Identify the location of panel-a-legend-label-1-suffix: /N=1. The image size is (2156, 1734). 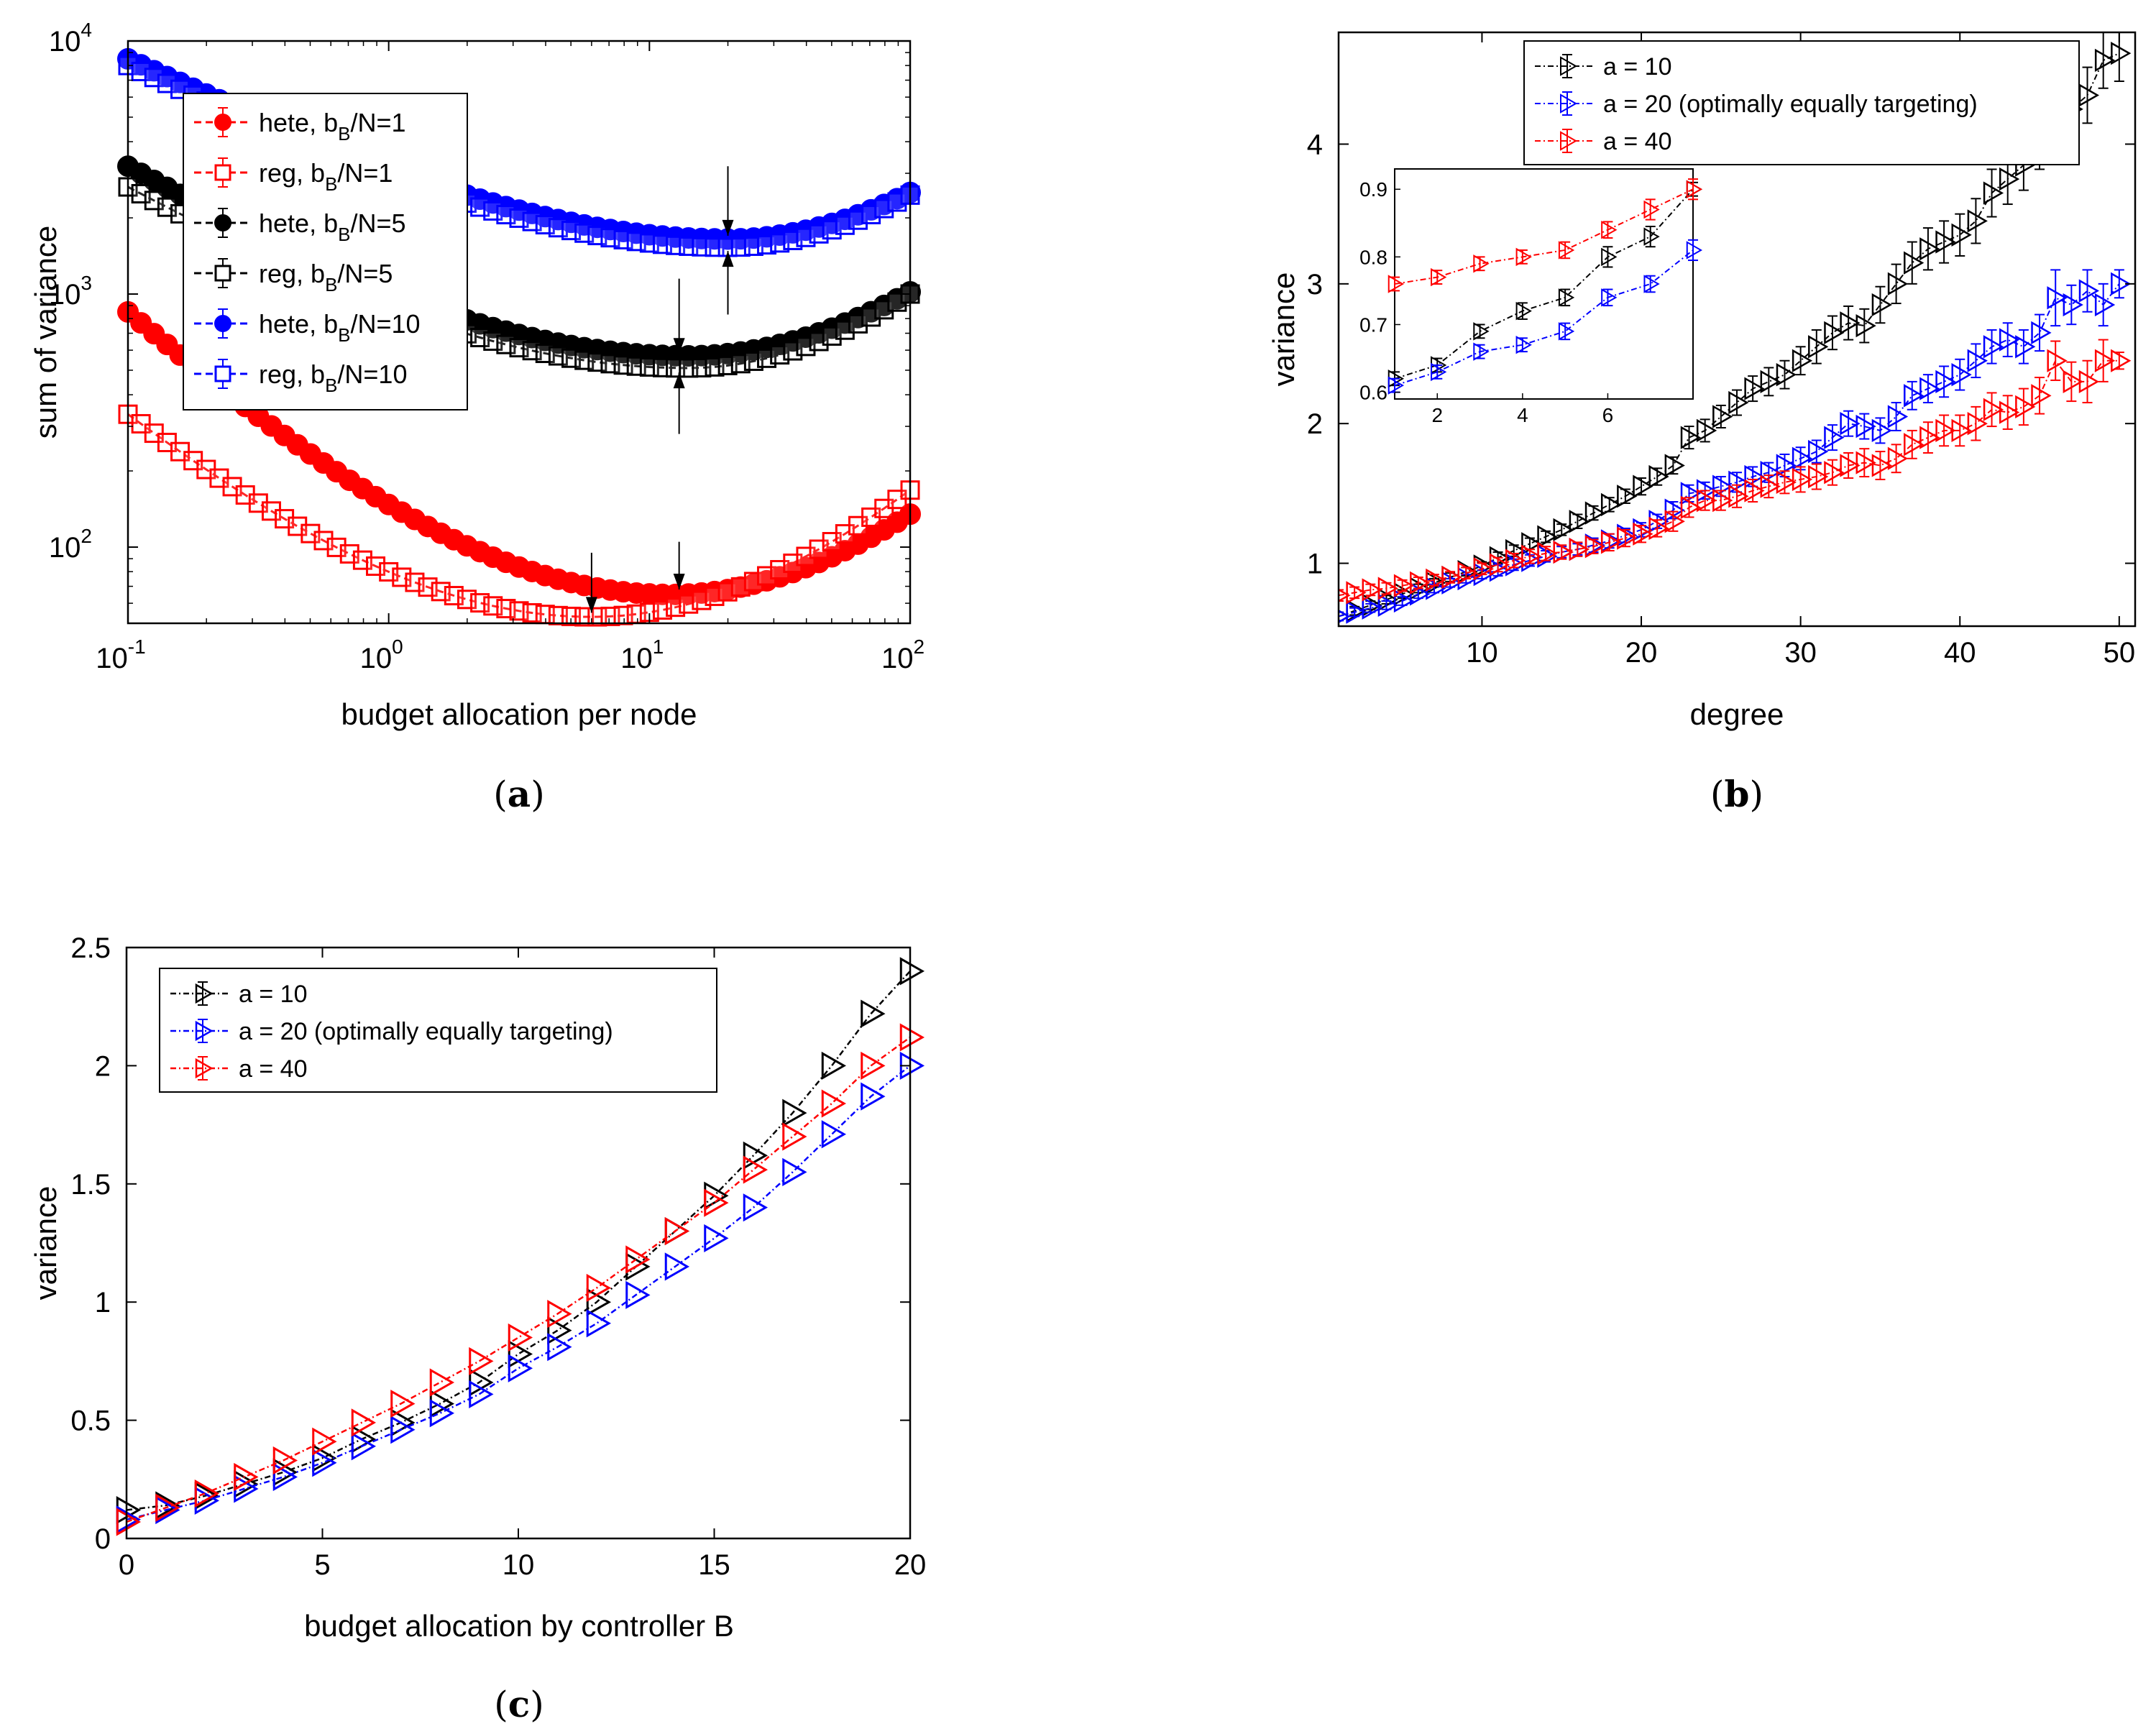
(365, 173).